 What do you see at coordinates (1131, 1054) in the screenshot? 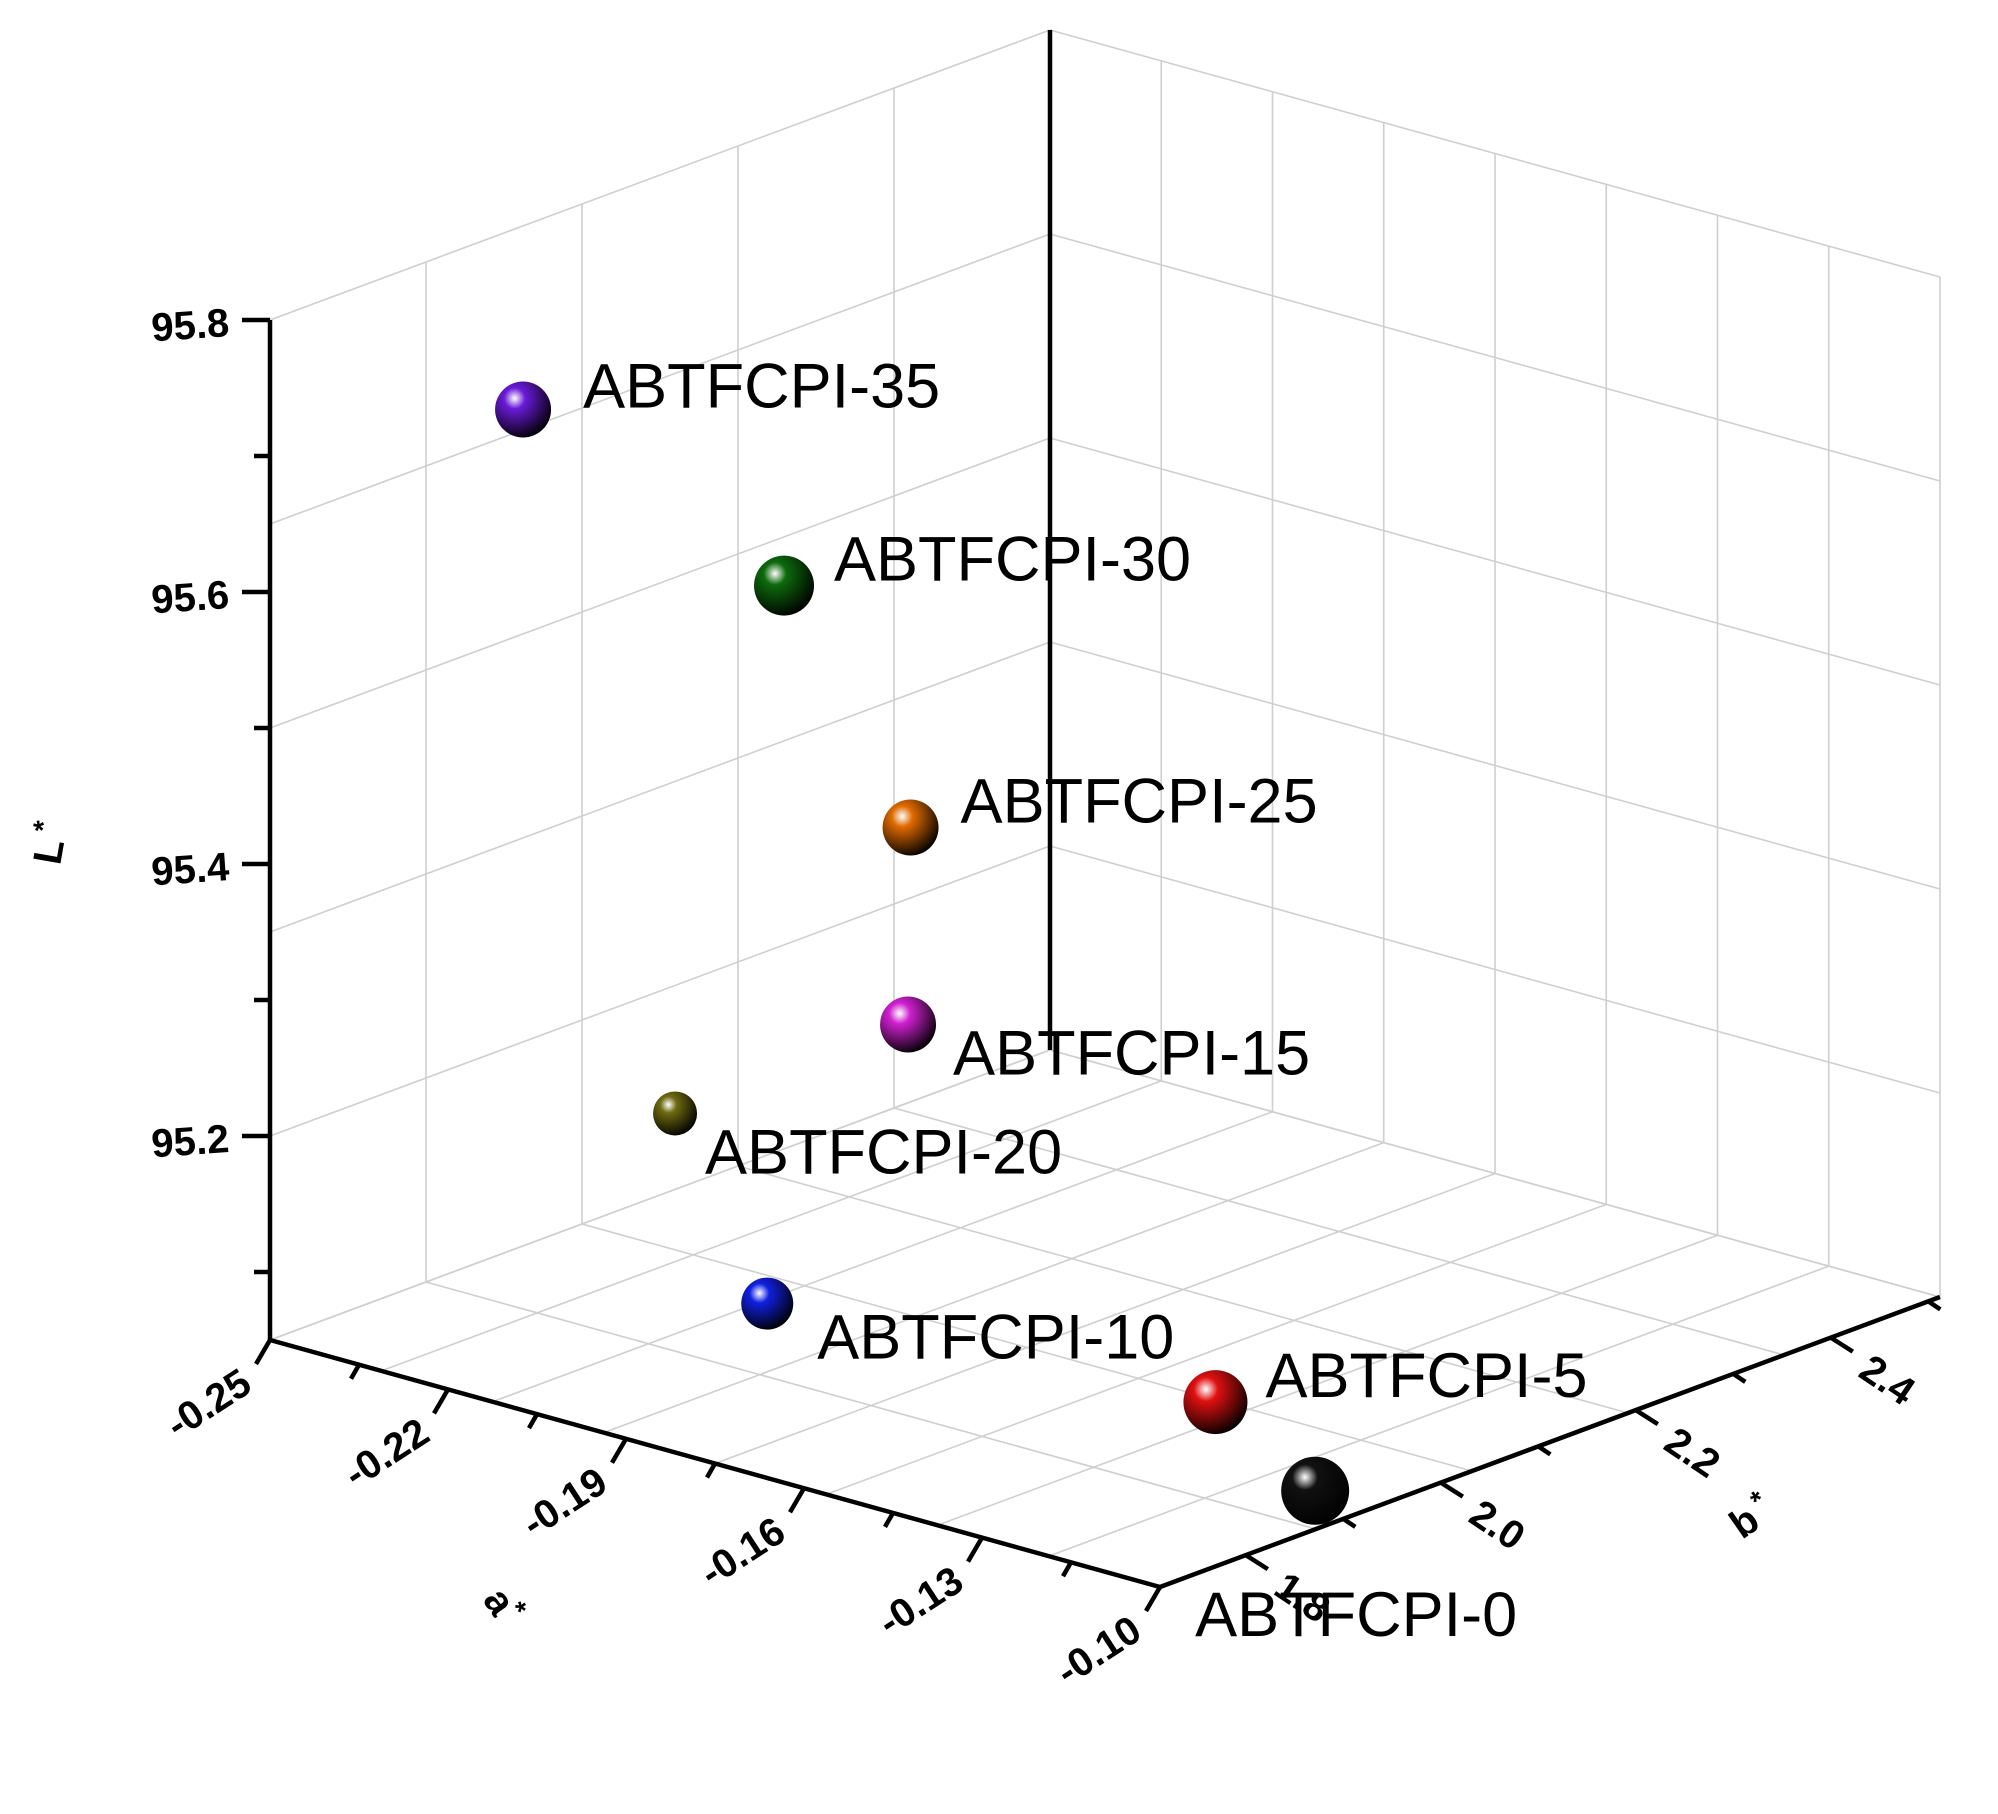
I see `data-label-abtfcpi-15: ABTFCPI-15` at bounding box center [1131, 1054].